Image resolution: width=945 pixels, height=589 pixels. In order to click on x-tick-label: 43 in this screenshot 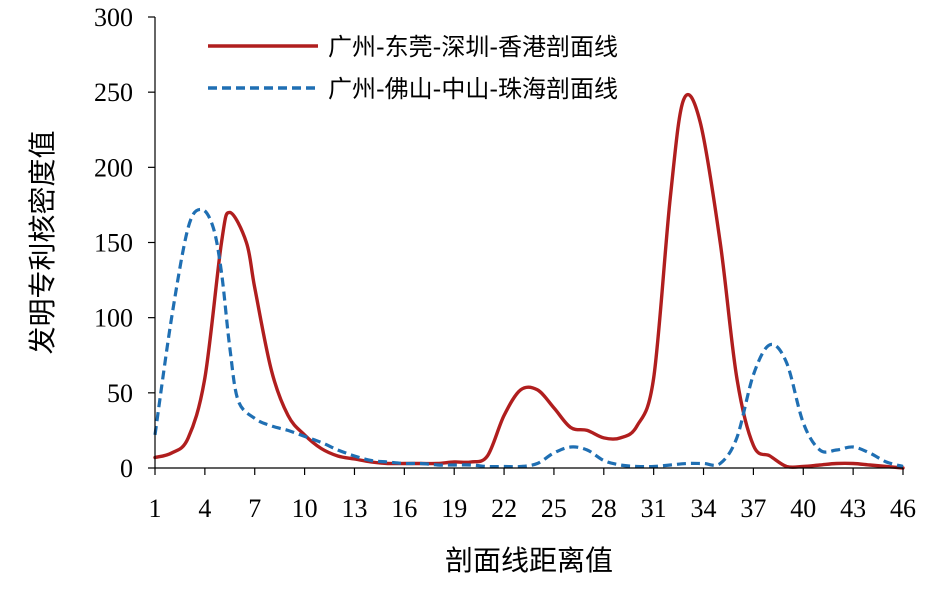, I will do `click(853, 508)`.